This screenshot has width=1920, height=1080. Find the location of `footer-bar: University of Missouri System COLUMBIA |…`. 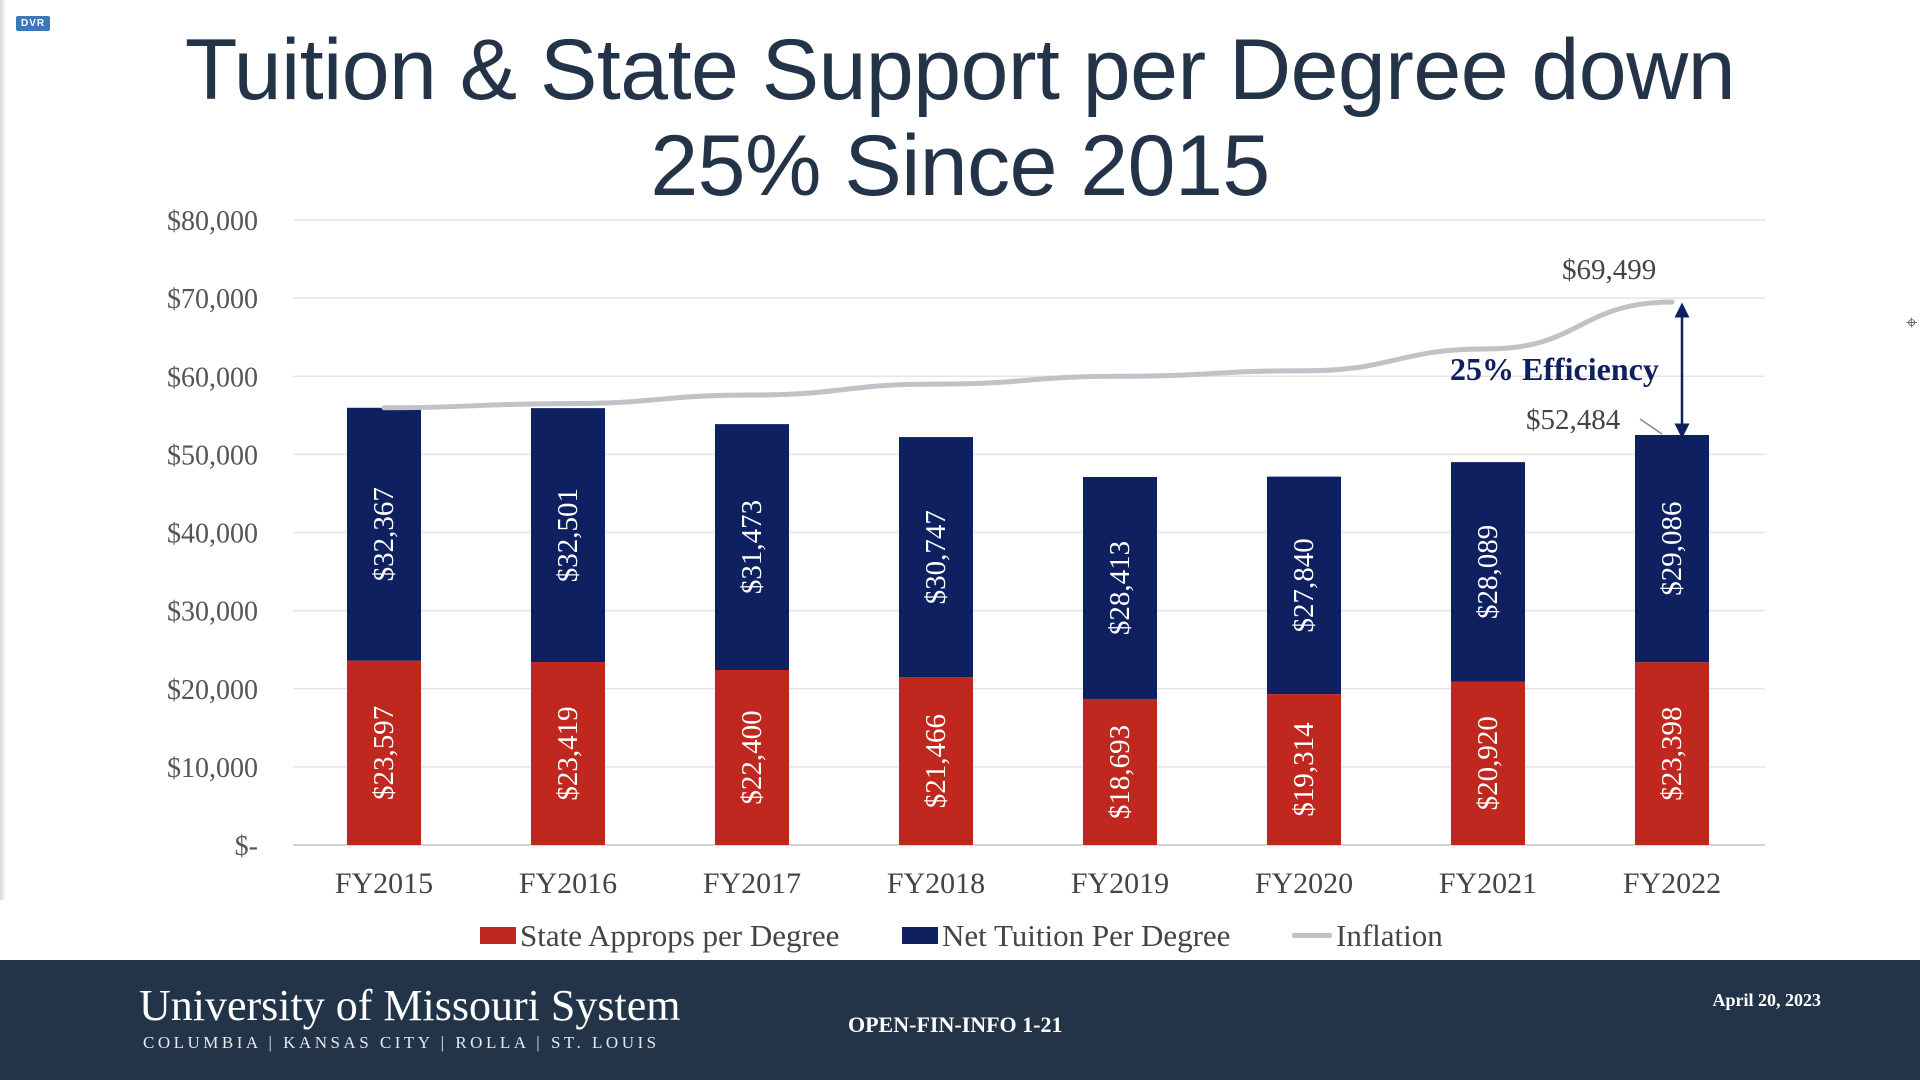

footer-bar: University of Missouri System COLUMBIA |… is located at coordinates (960, 1020).